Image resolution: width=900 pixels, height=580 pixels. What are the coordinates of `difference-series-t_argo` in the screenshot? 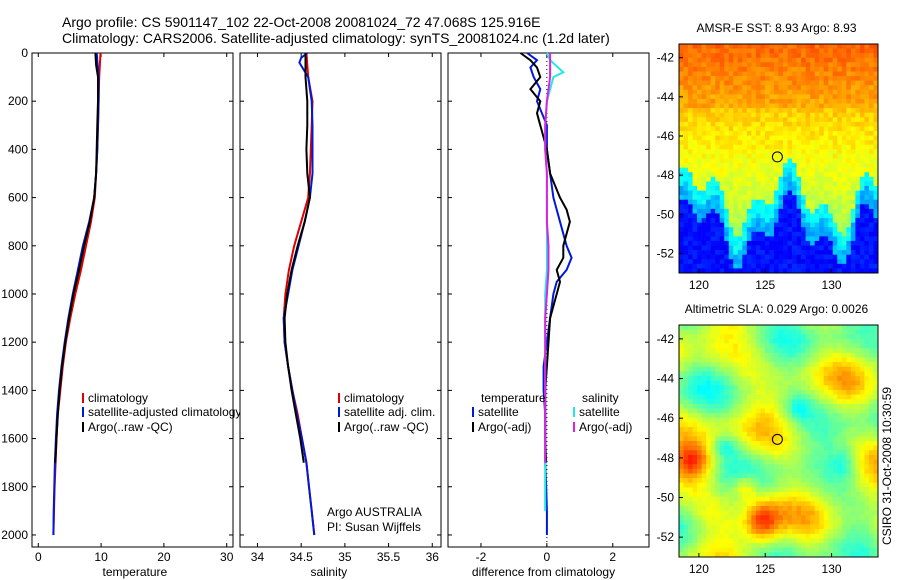 It's located at (545, 257).